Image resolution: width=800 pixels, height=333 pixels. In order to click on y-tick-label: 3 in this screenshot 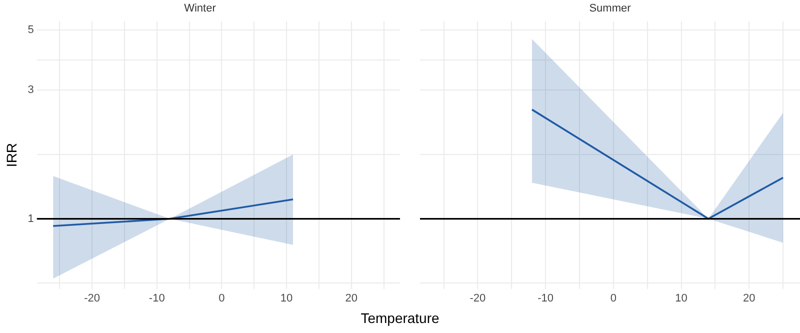, I will do `click(31, 90)`.